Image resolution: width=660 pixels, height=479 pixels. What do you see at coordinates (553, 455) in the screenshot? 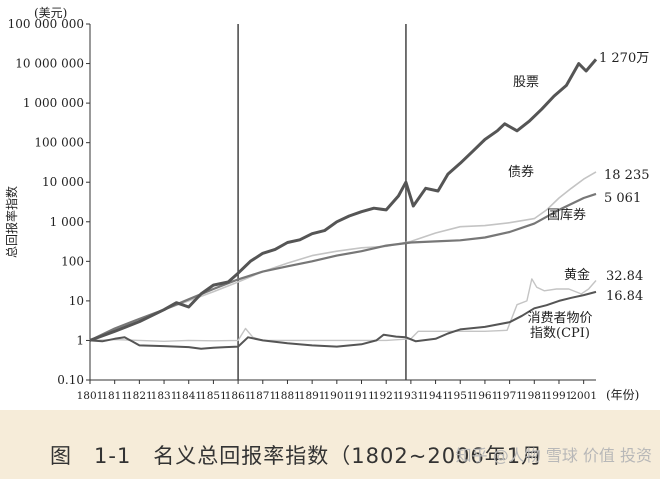
I see `watermark: 知乎 @人物 雪球 价值 投资` at bounding box center [553, 455].